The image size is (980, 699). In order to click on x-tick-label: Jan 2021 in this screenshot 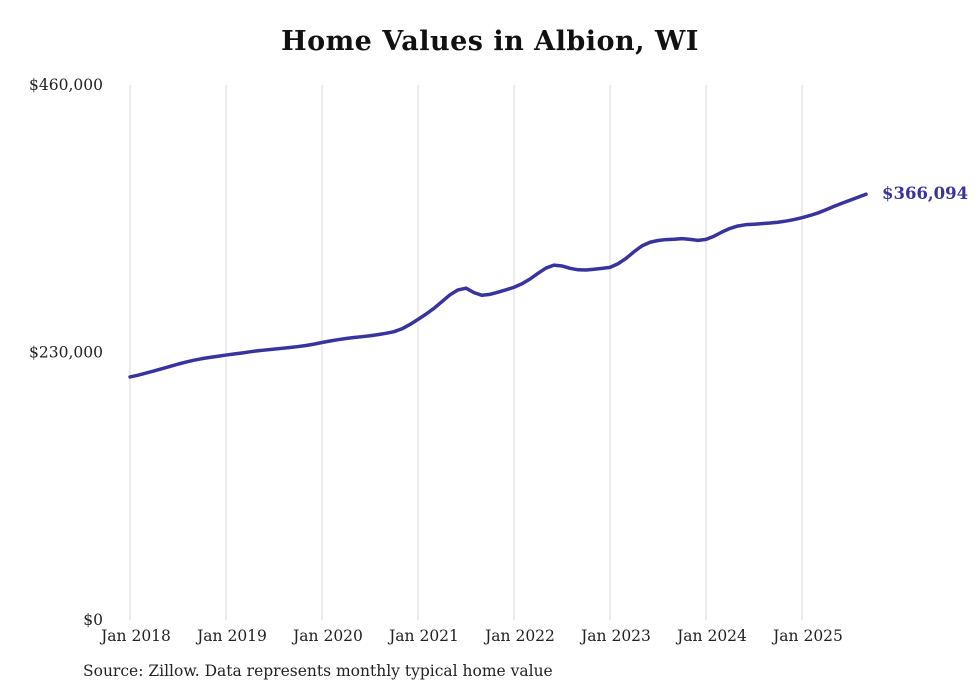, I will do `click(423, 636)`.